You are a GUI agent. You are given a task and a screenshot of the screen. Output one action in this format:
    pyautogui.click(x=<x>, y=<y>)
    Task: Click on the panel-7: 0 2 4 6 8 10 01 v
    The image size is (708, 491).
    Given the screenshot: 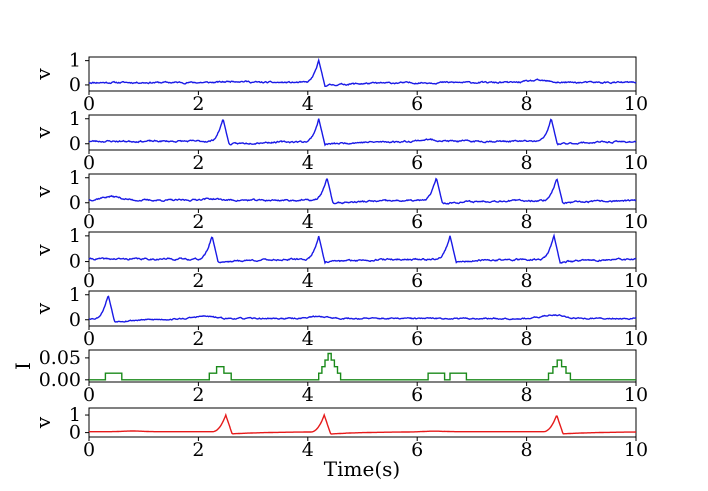 What is the action you would take?
    pyautogui.click(x=339, y=432)
    